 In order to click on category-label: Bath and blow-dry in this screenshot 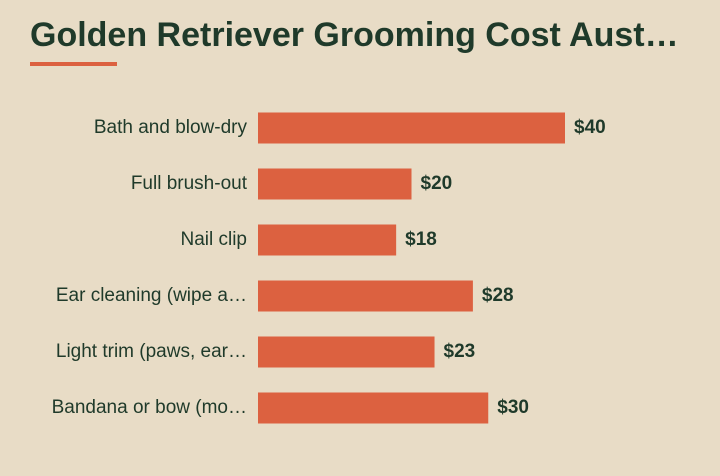, I will do `click(171, 127)`.